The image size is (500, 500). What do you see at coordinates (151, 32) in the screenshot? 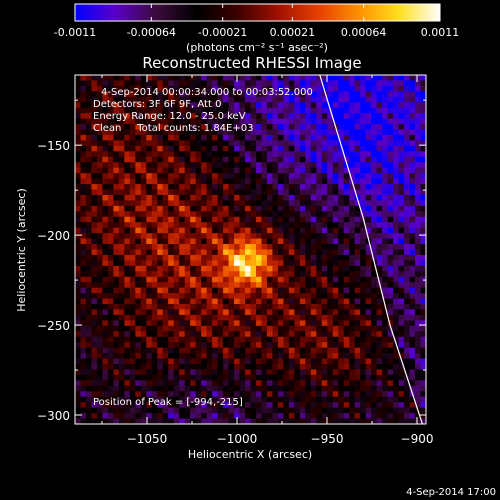
I see `colorbar-tick-label: -0.00064` at bounding box center [151, 32].